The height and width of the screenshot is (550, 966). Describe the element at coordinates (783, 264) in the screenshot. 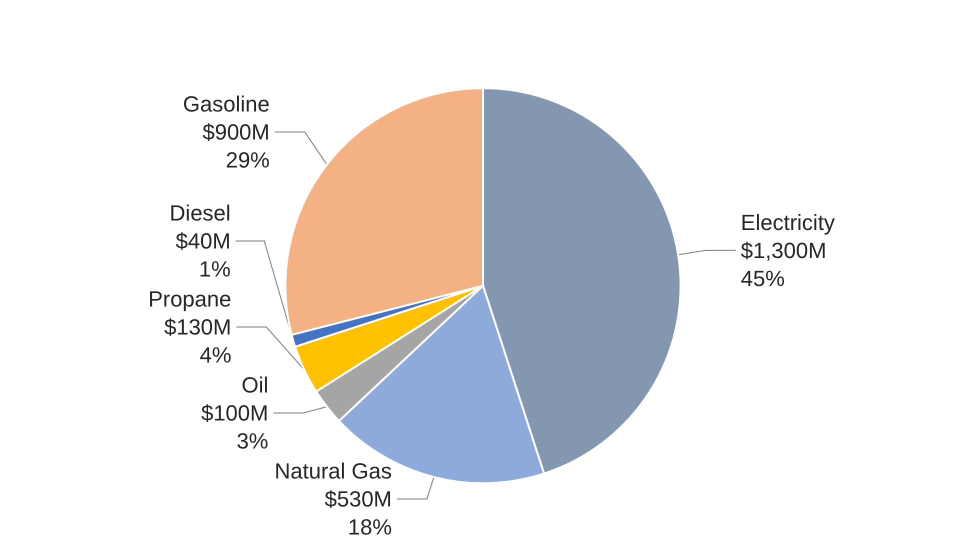

I see `data-label: $1,300M 45%` at that location.